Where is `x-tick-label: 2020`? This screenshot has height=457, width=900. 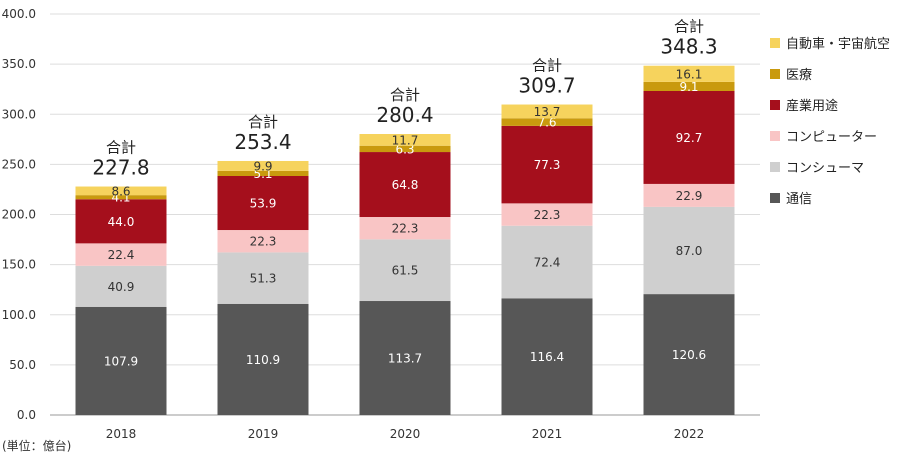
x-tick-label: 2020 is located at coordinates (405, 434).